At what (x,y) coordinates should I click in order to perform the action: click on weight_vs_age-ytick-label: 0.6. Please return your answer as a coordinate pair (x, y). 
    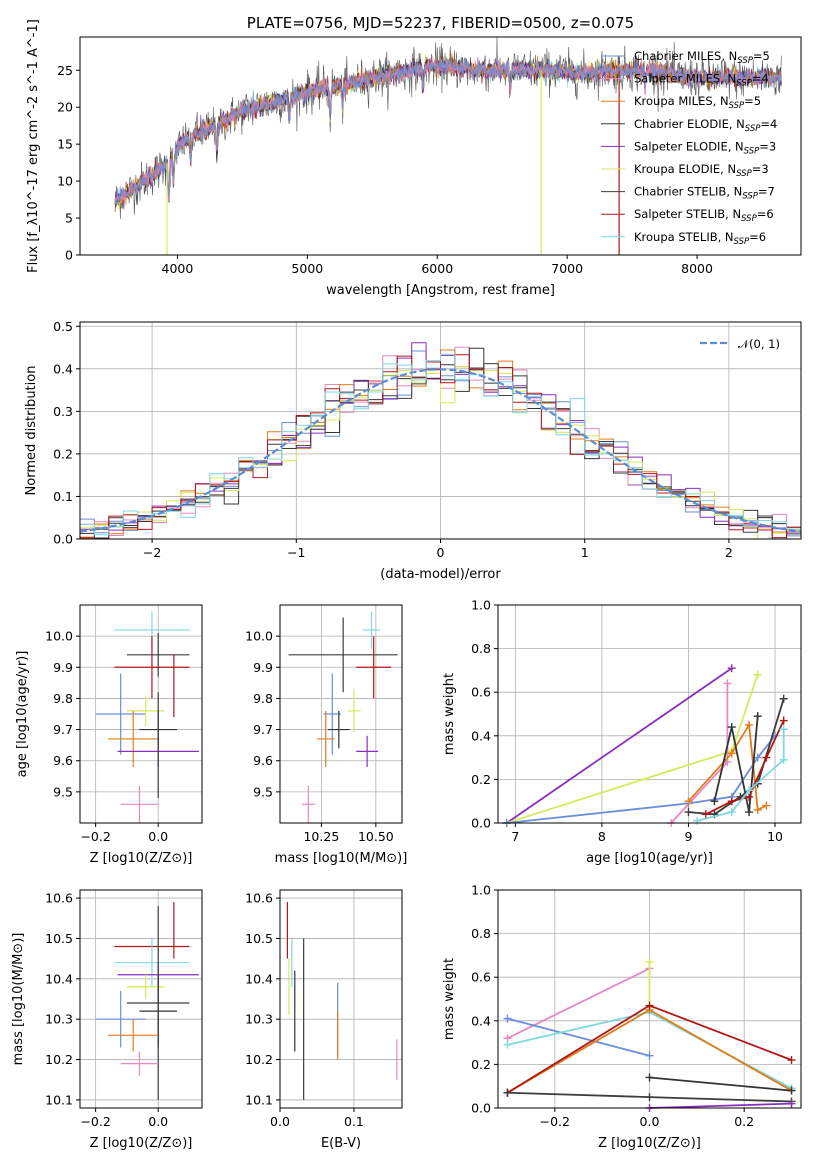
    Looking at the image, I should click on (481, 692).